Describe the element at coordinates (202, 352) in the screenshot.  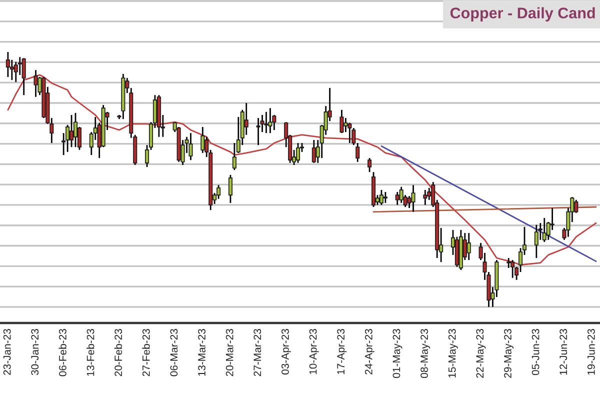
I see `x-tick-label: 13-Mar-23` at that location.